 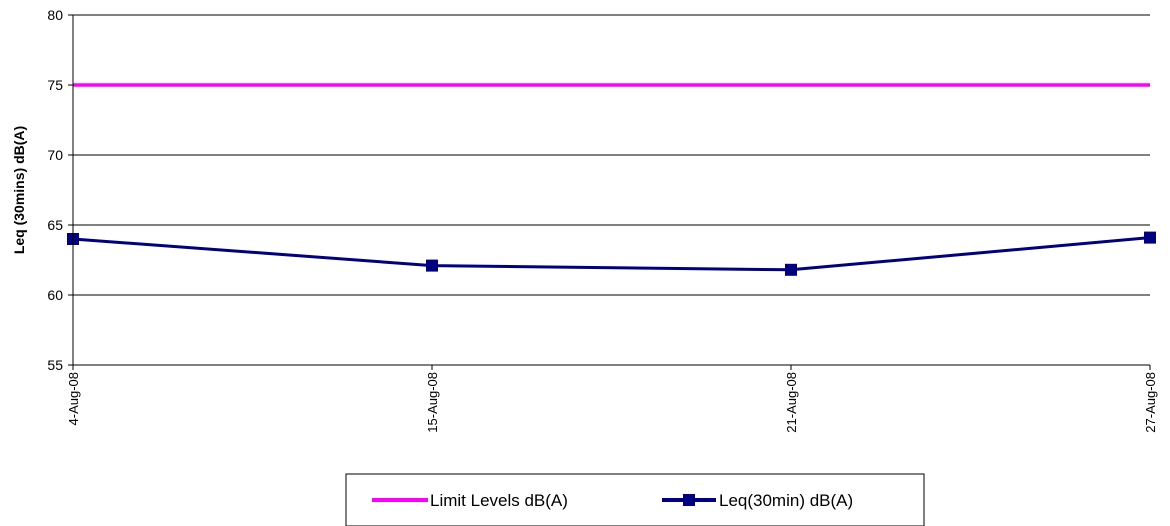 What do you see at coordinates (786, 500) in the screenshot?
I see `legend-label-leq: Leq(30min) dB(A)` at bounding box center [786, 500].